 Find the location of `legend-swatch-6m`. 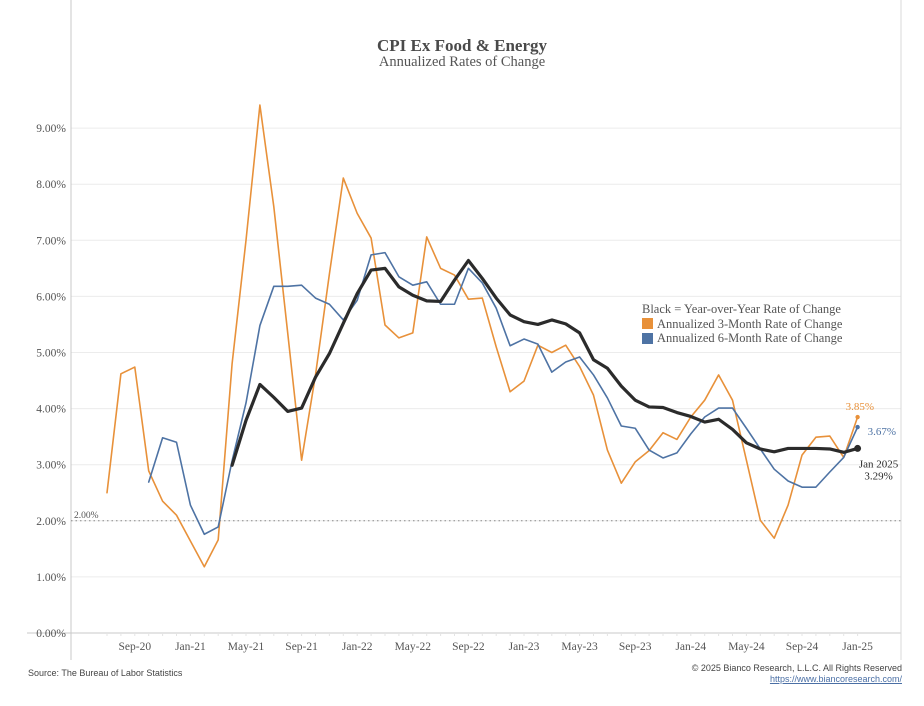

legend-swatch-6m is located at coordinates (647, 338).